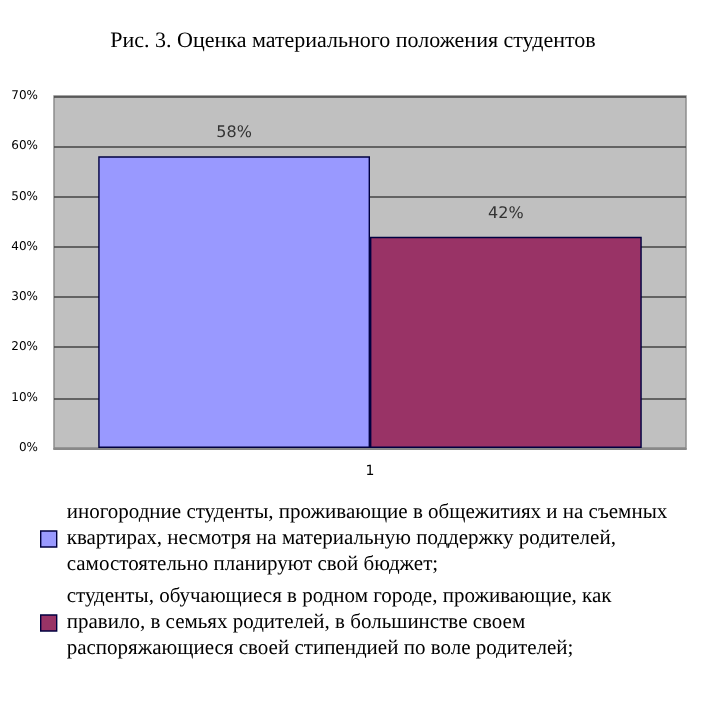  What do you see at coordinates (367, 539) in the screenshot?
I see `legend-label: иногородние студенты, проживающие в общежитиях и на съемных квартирах, несмотря на материальную поддержку родителей, самостоятельно планируют свой бюджет;` at bounding box center [367, 539].